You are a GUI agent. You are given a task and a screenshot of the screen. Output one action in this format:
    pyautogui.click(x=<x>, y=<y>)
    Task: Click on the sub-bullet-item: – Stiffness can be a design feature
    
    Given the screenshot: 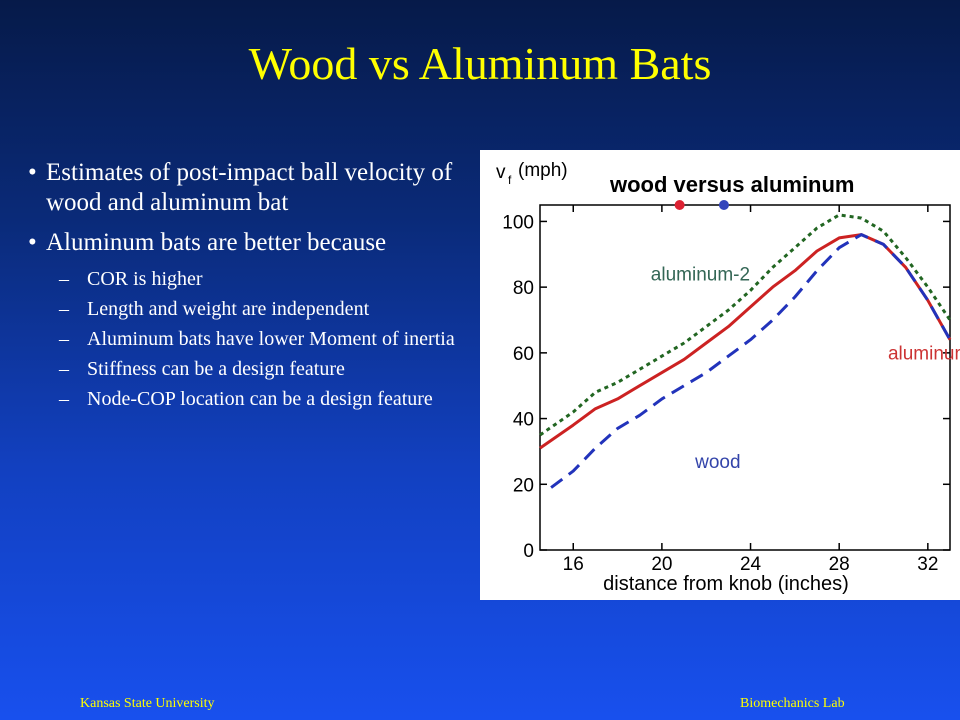 What is the action you would take?
    pyautogui.click(x=248, y=369)
    